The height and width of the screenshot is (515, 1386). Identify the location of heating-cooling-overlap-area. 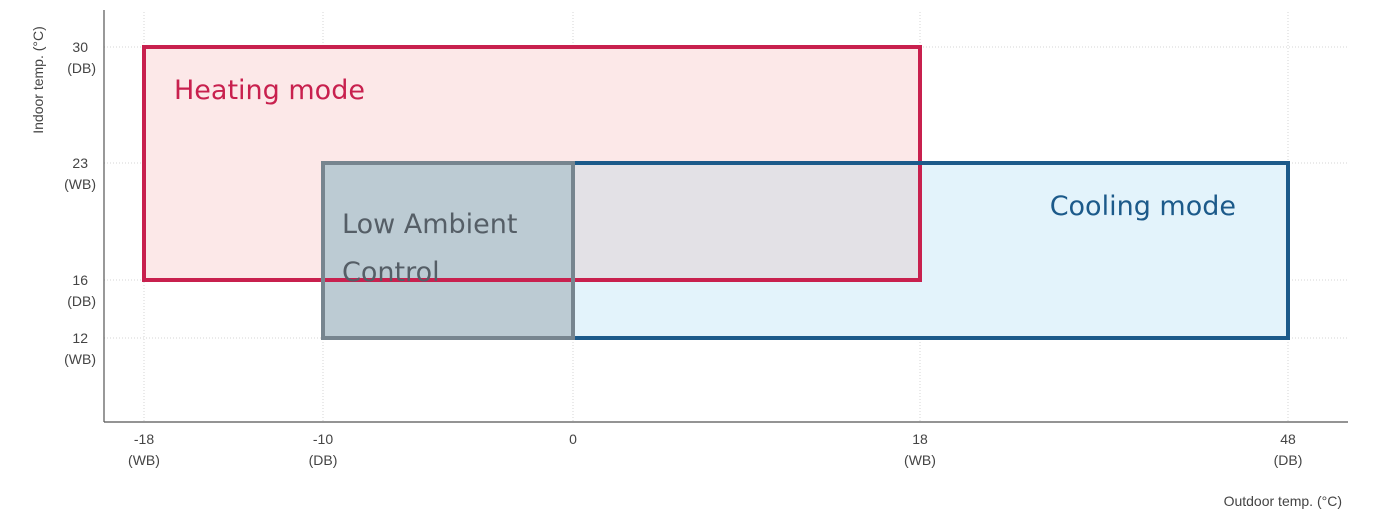
(746, 221).